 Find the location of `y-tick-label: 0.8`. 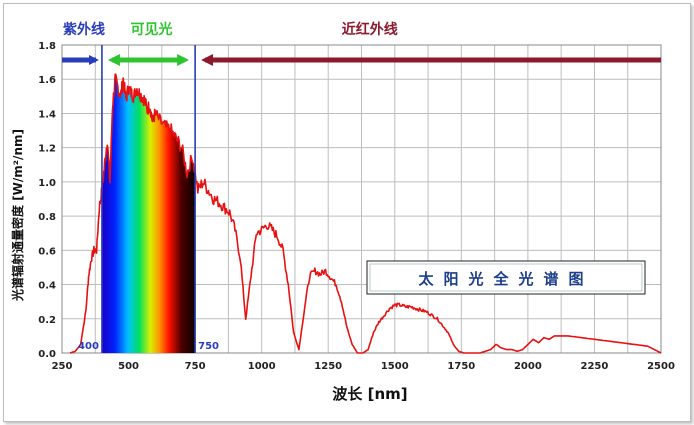

y-tick-label: 0.8 is located at coordinates (47, 217).